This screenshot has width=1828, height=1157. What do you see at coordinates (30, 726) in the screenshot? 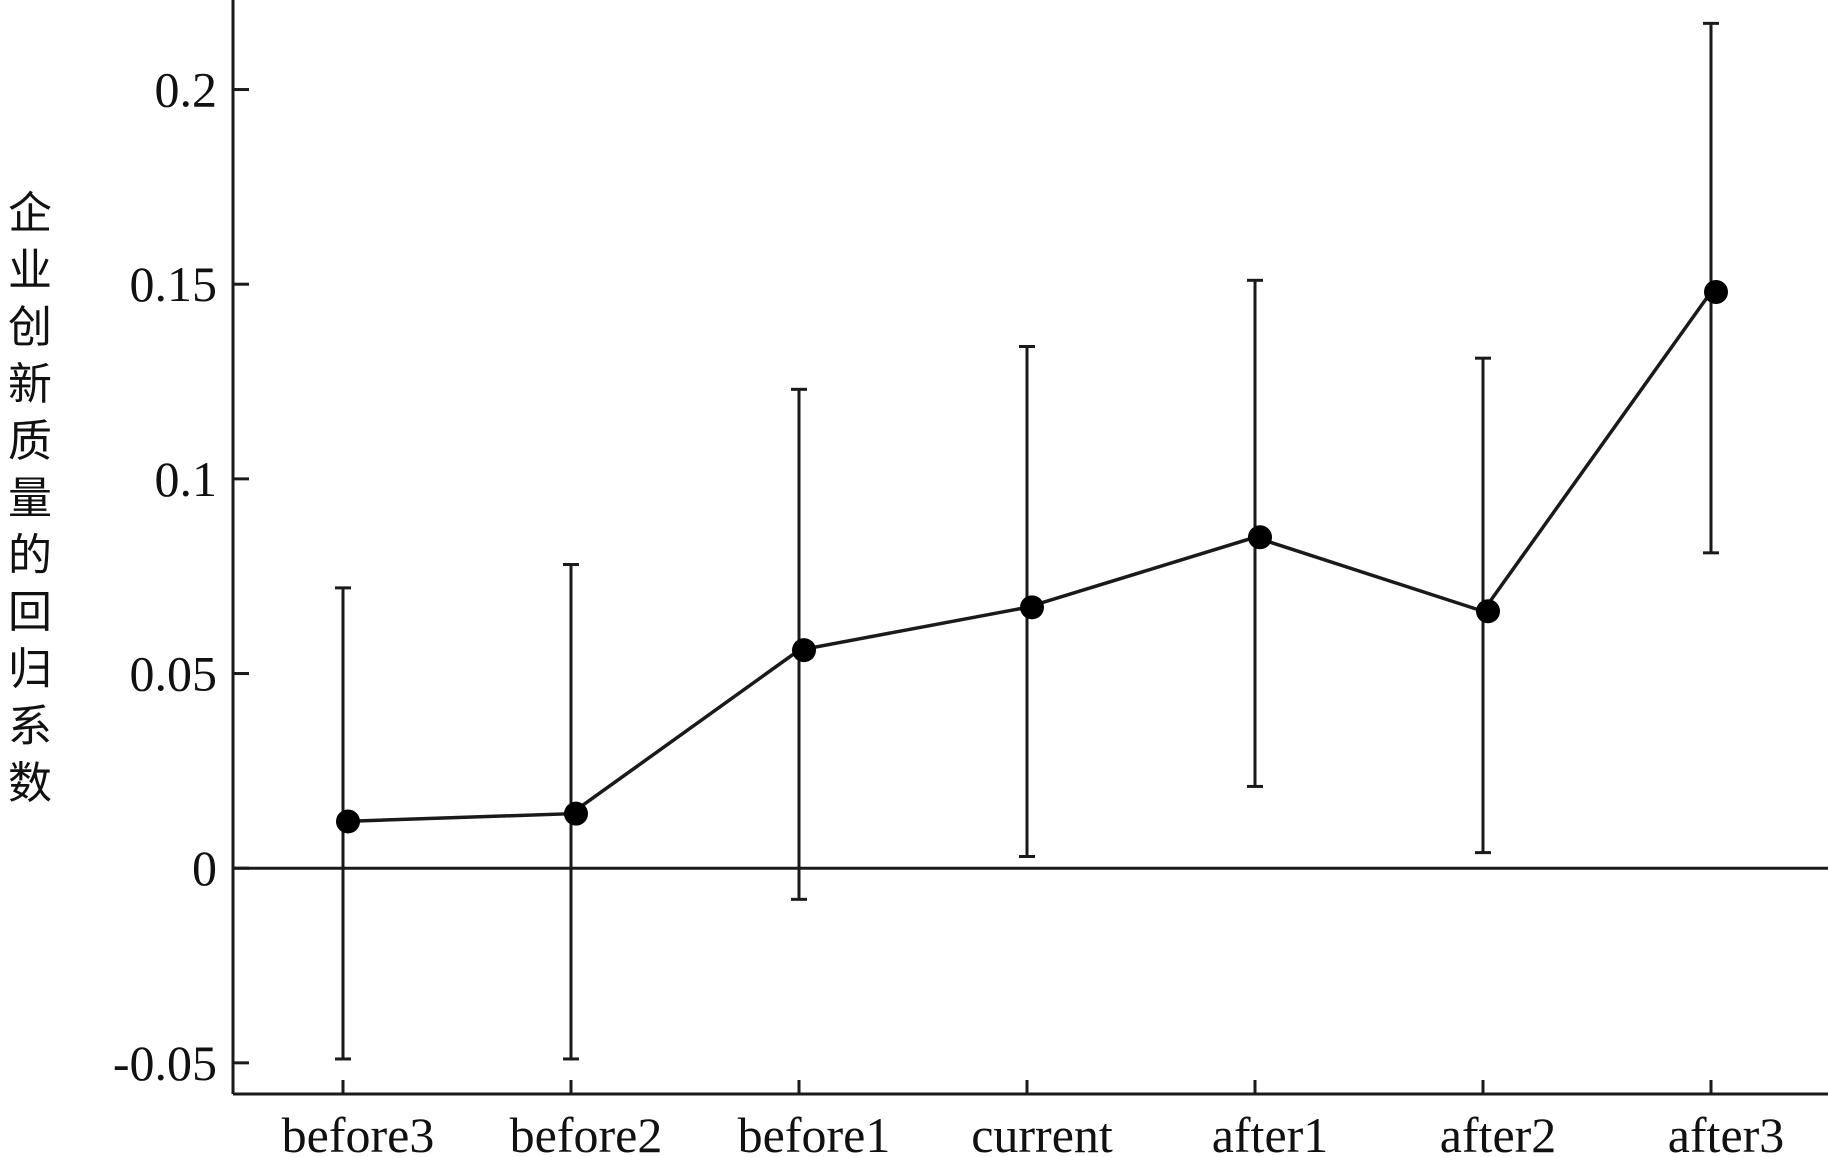
I see `y-axis-label-char: 系` at bounding box center [30, 726].